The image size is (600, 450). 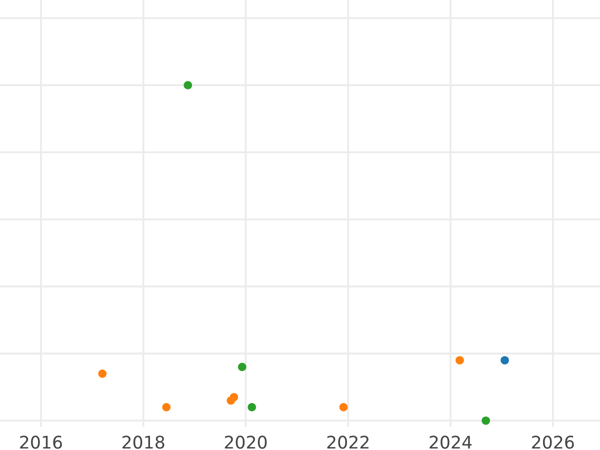 I want to click on x-tick-label: 2020, so click(x=245, y=442).